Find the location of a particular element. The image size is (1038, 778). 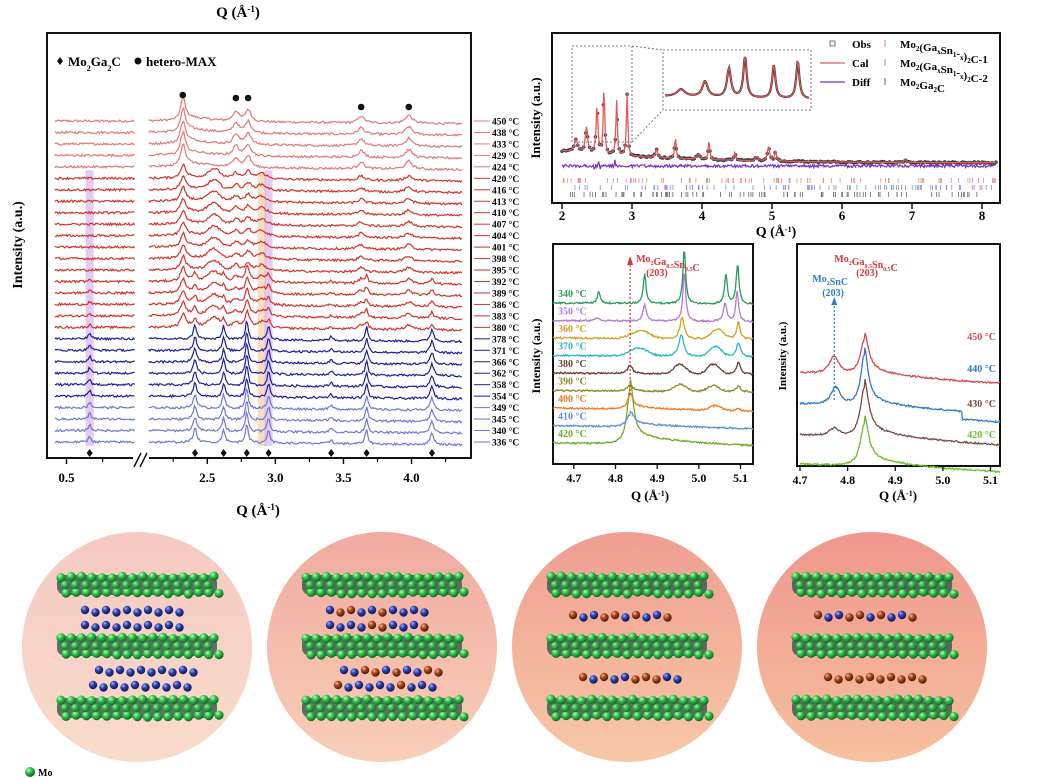

xrd-trace-380C is located at coordinates (95, 326).